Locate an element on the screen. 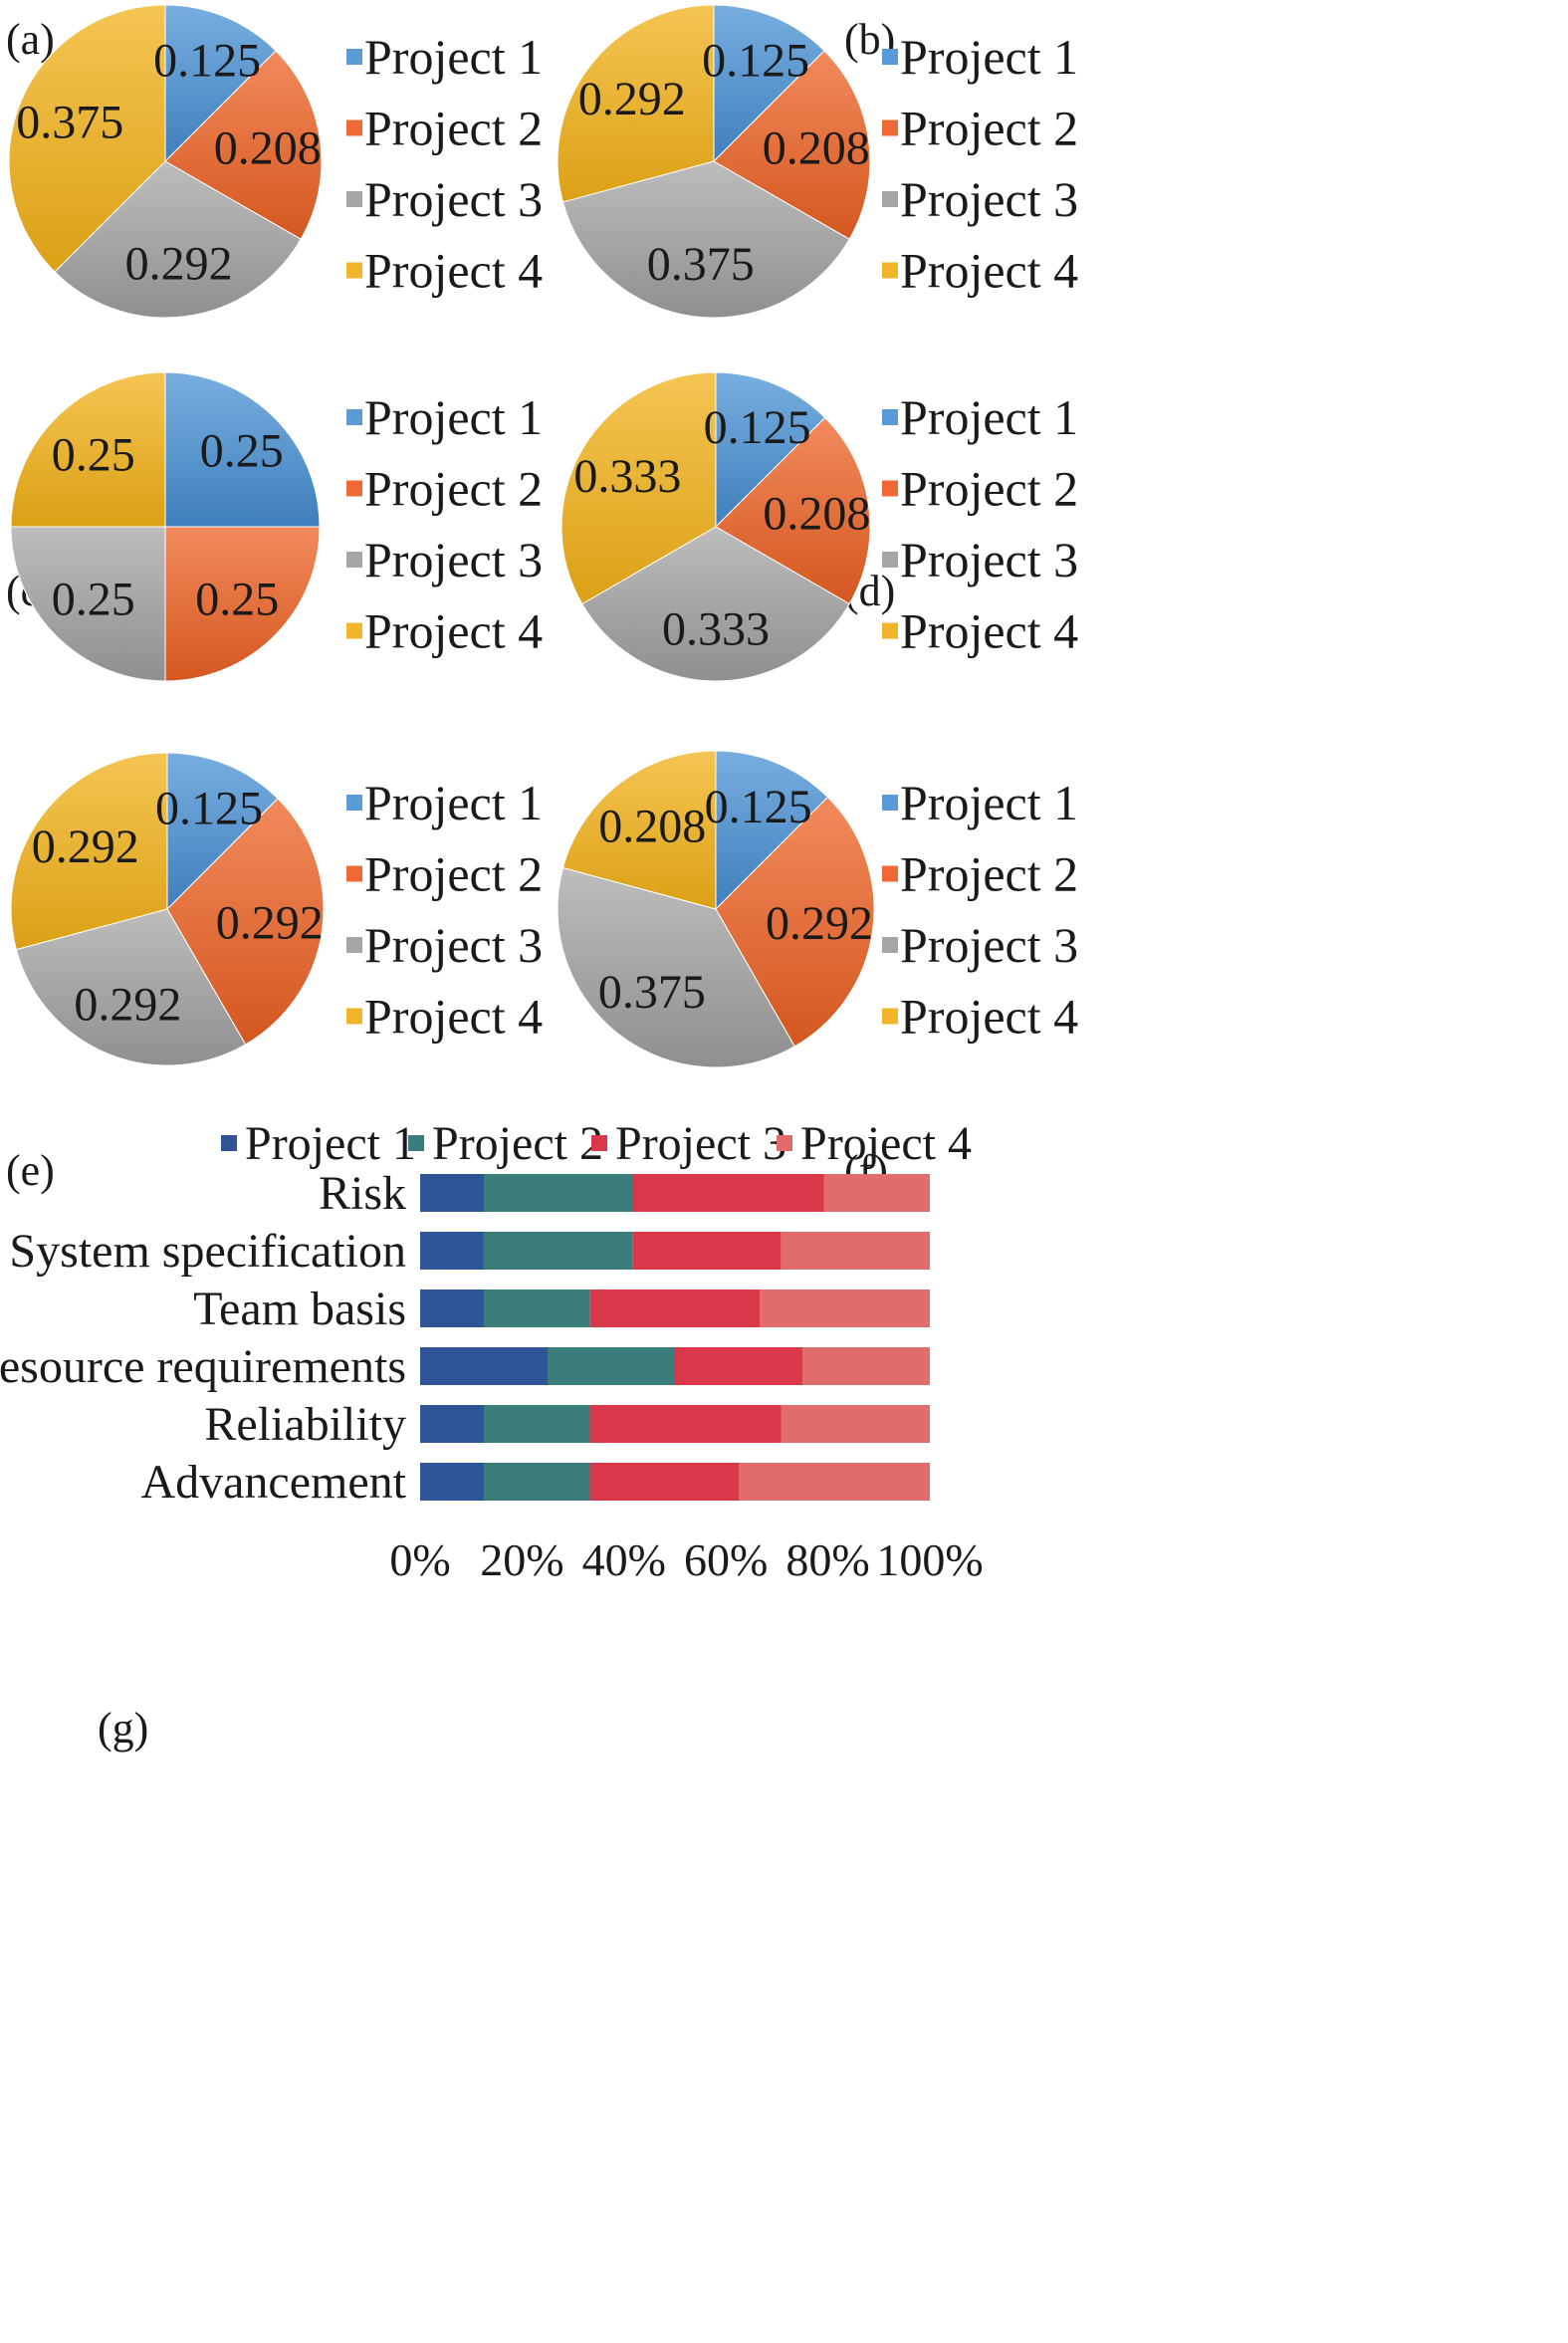  pie-slice-labels: 0.125 0.292 0.292 0.292 is located at coordinates (178, 907).